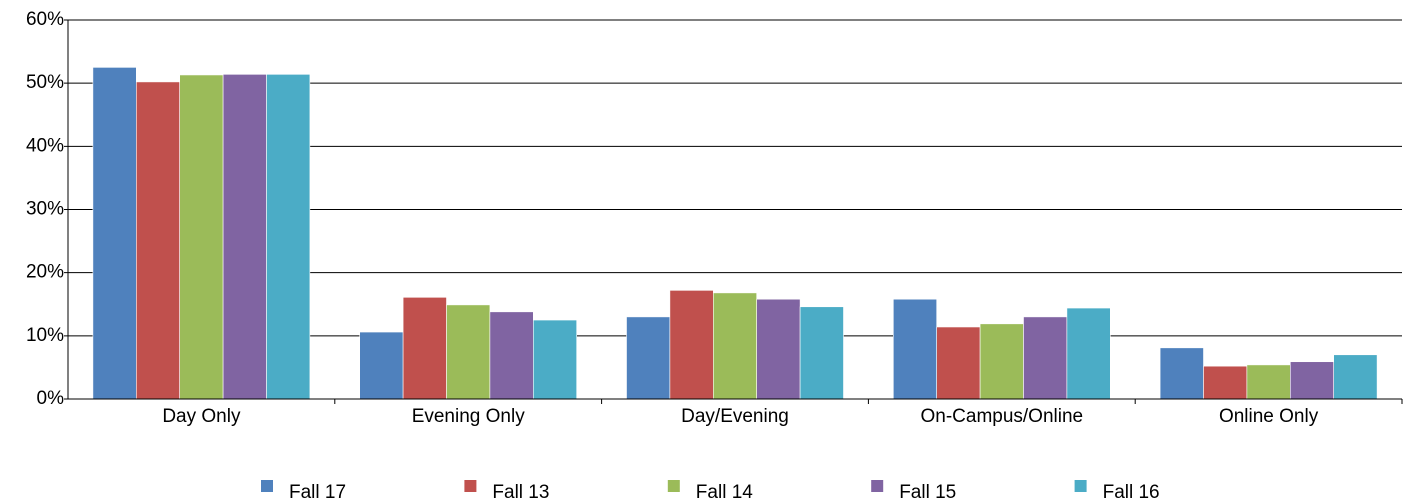 The height and width of the screenshot is (503, 1410). Describe the element at coordinates (45, 272) in the screenshot. I see `y-tick-label: 20%` at that location.